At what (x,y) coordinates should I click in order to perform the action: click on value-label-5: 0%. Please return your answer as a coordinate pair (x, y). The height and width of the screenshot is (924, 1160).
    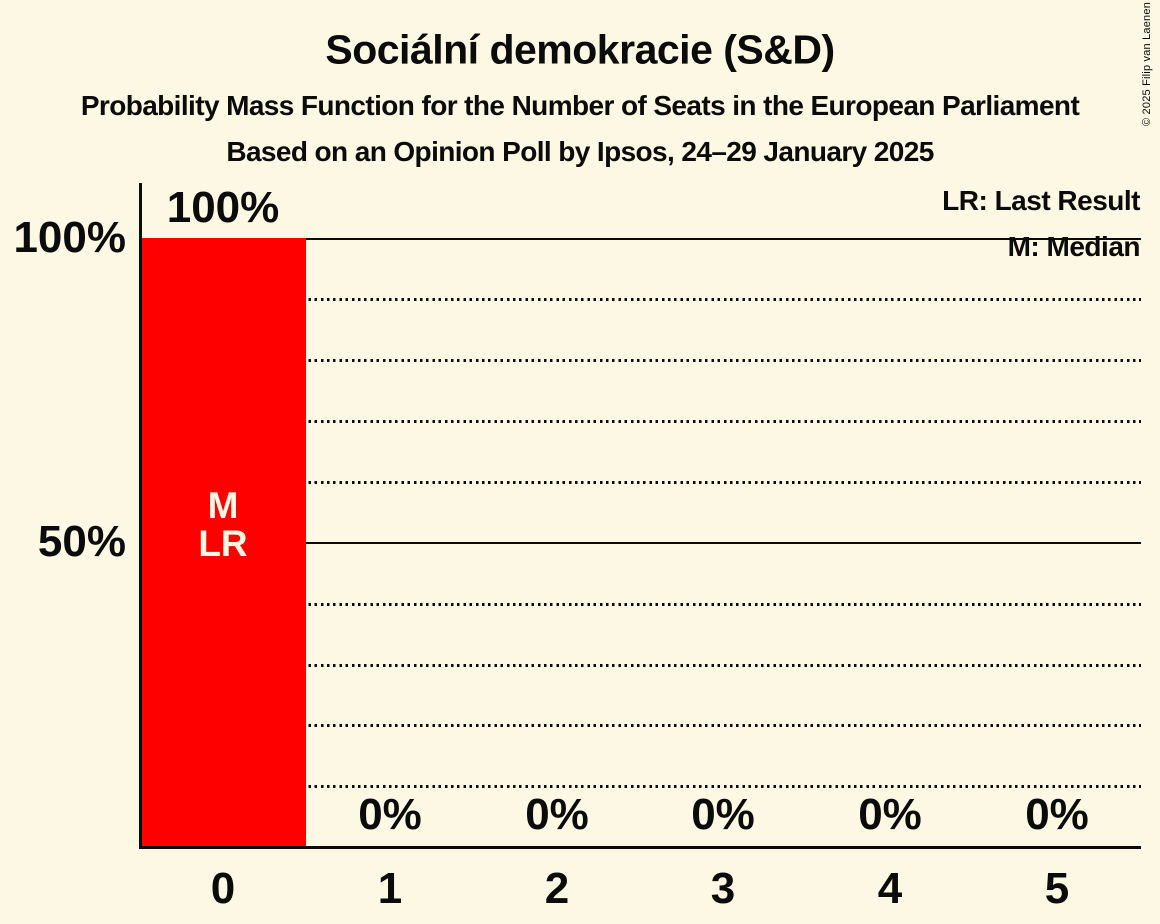
    Looking at the image, I should click on (1057, 814).